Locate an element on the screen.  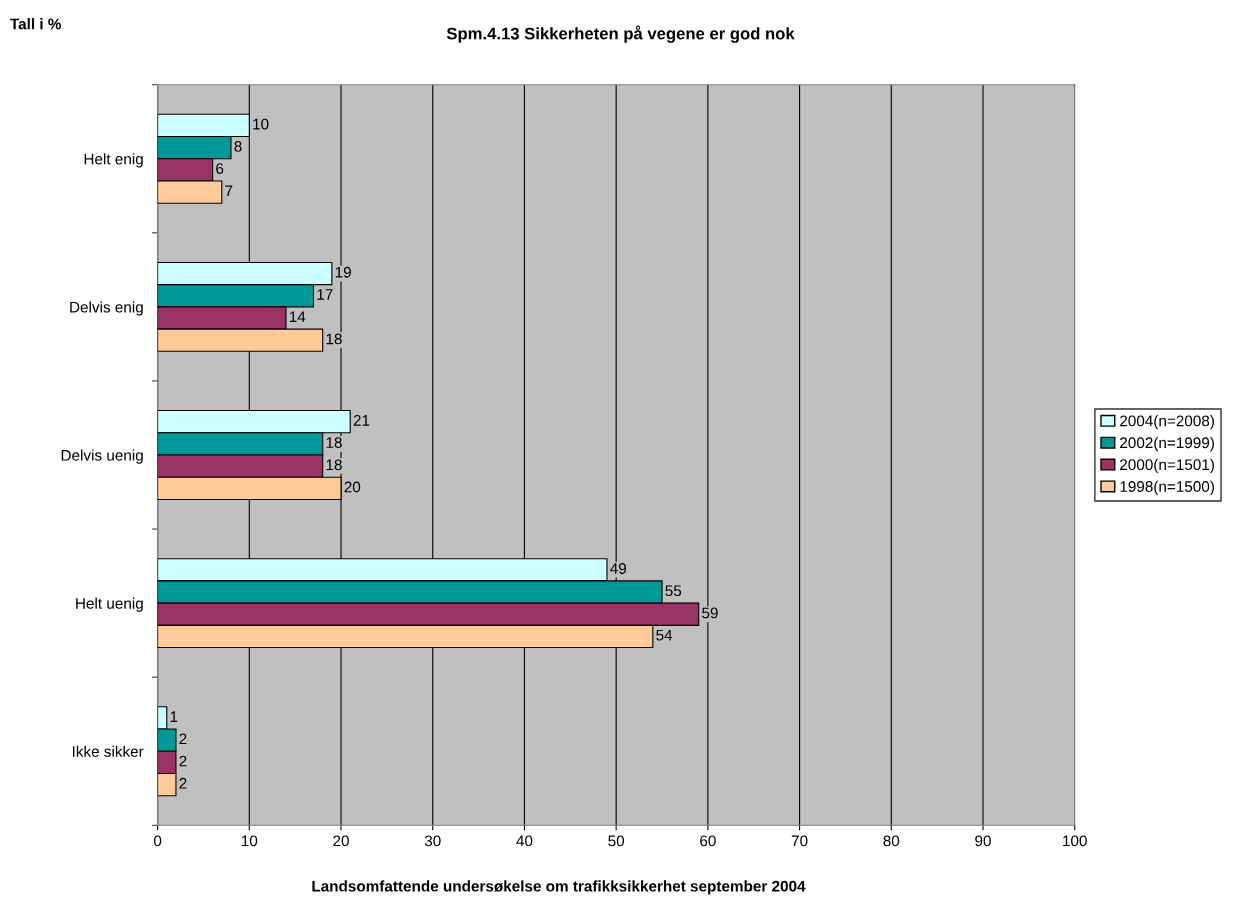
legend-label: 2002(n=1999) is located at coordinates (1167, 444).